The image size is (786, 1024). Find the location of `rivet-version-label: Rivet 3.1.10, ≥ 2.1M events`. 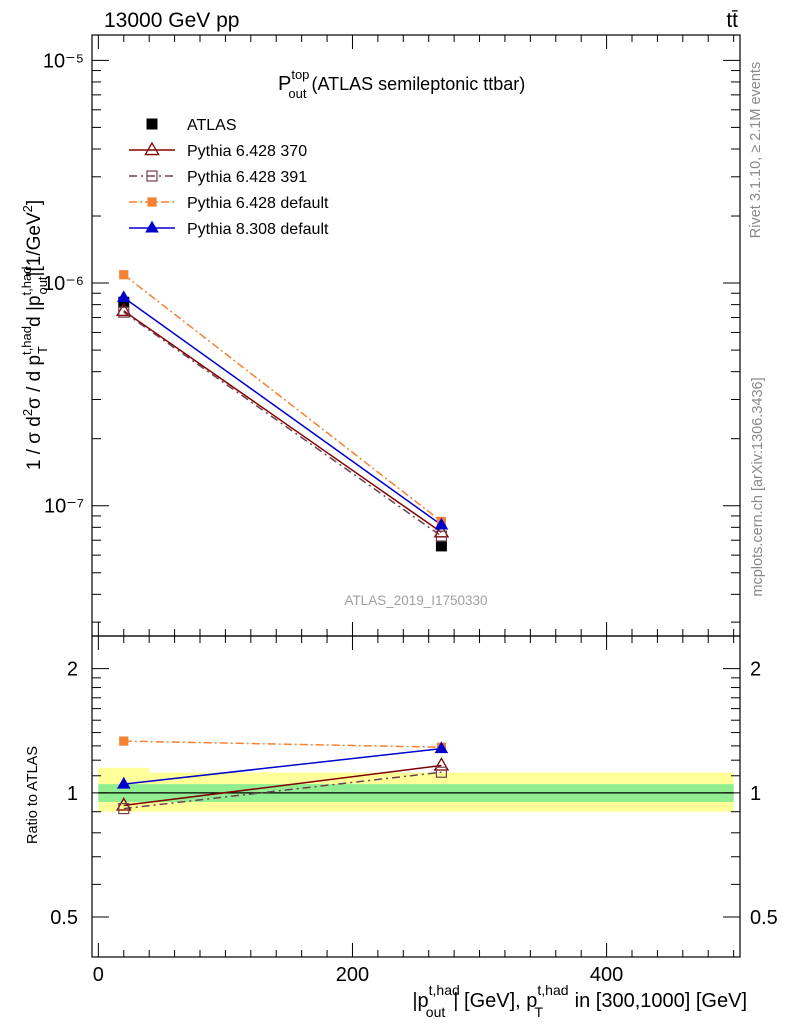

rivet-version-label: Rivet 3.1.10, ≥ 2.1M events is located at coordinates (756, 150).